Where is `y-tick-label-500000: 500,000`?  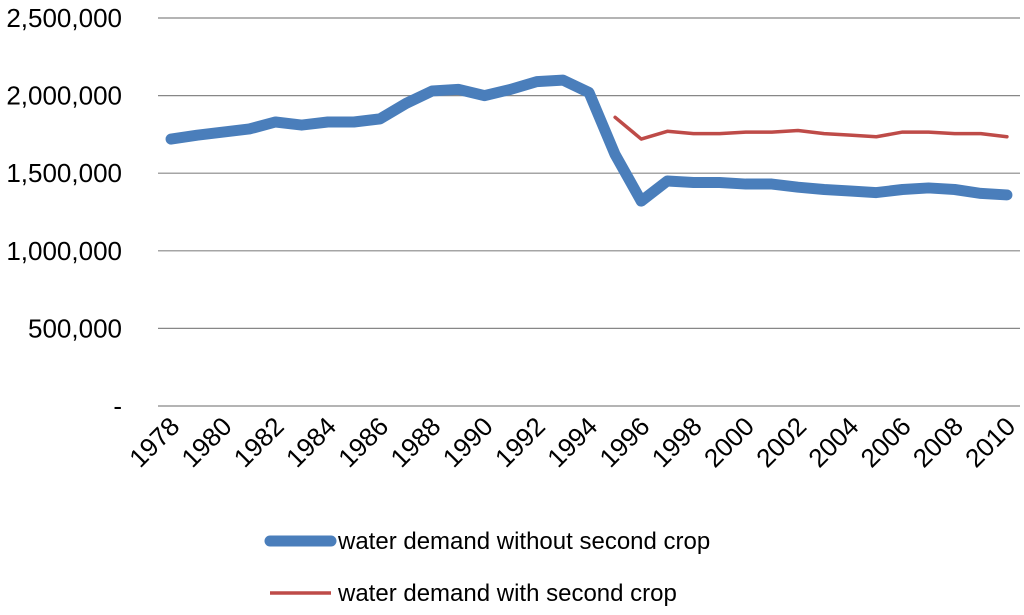 y-tick-label-500000: 500,000 is located at coordinates (75, 328).